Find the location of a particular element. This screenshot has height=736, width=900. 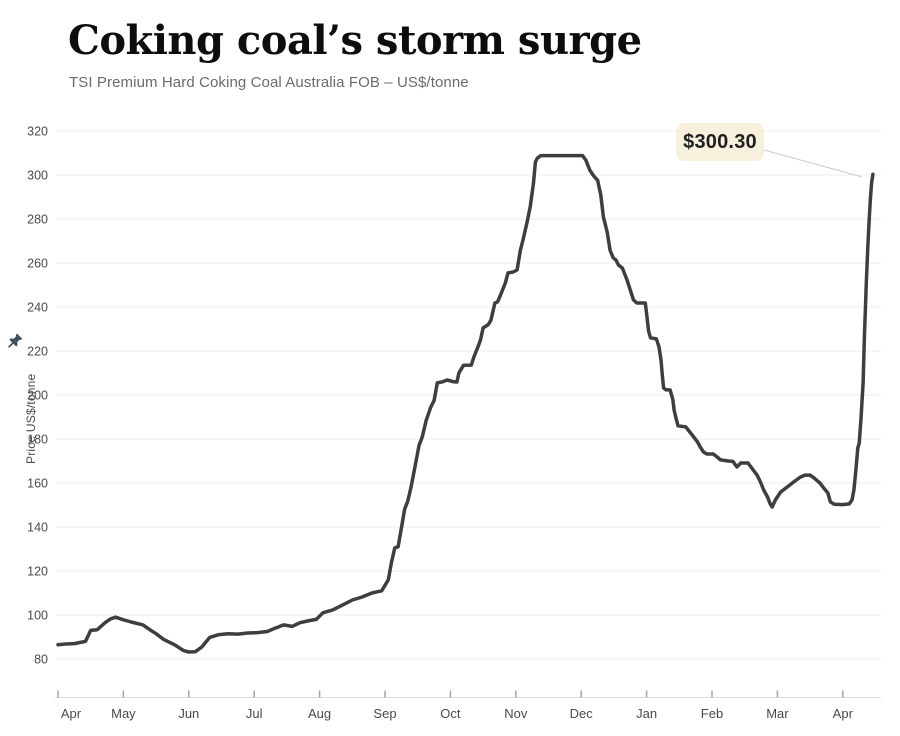

y-tick-label: 260 is located at coordinates (37, 264).